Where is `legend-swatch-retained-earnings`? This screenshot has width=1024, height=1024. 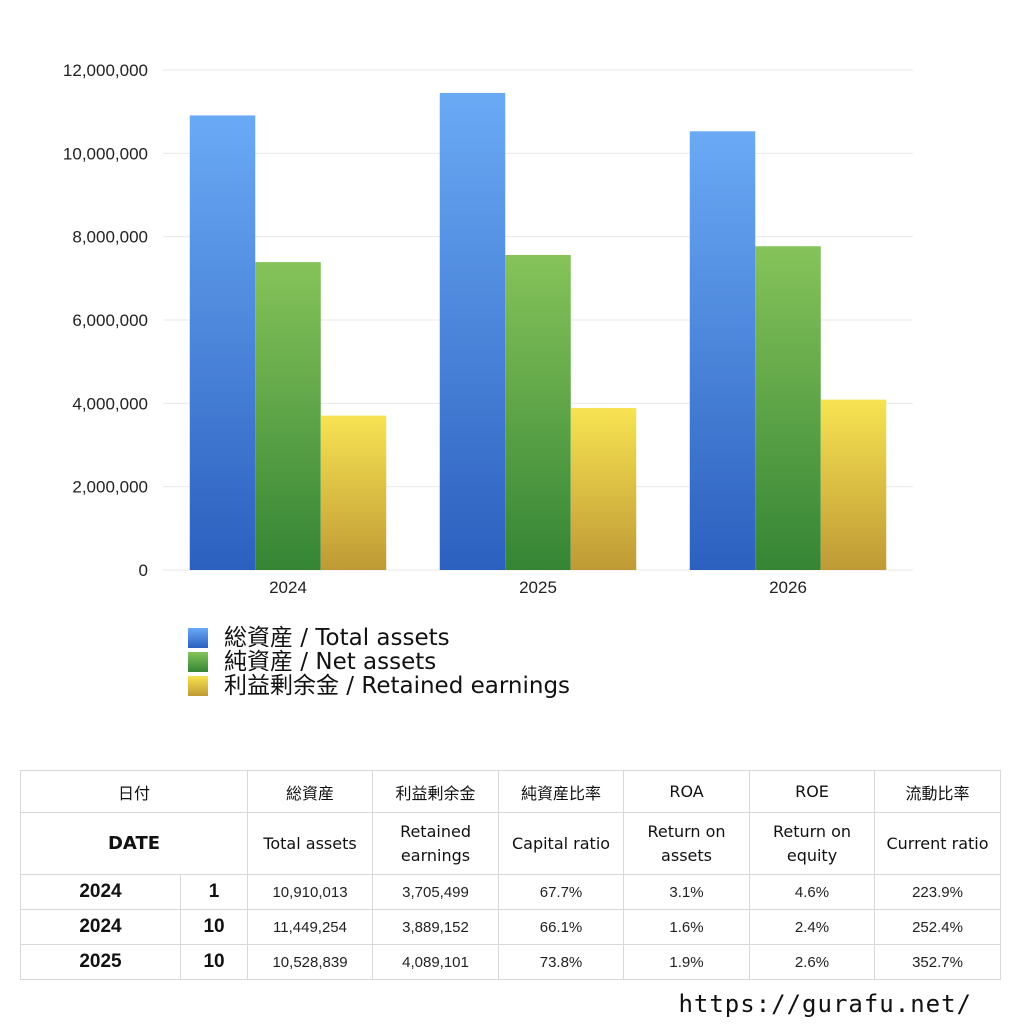 legend-swatch-retained-earnings is located at coordinates (198, 686).